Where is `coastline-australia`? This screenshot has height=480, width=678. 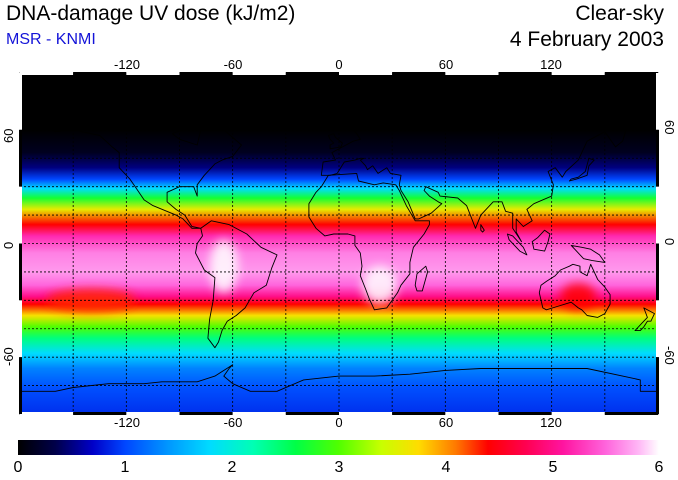
coastline-australia is located at coordinates (574, 290).